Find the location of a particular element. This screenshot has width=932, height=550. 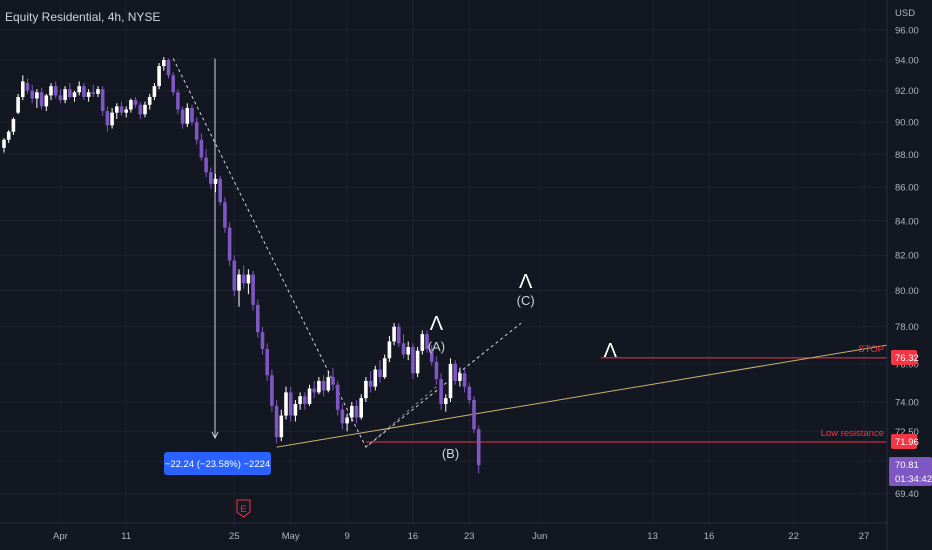

bar-countdown: 01:34:42 is located at coordinates (913, 479).